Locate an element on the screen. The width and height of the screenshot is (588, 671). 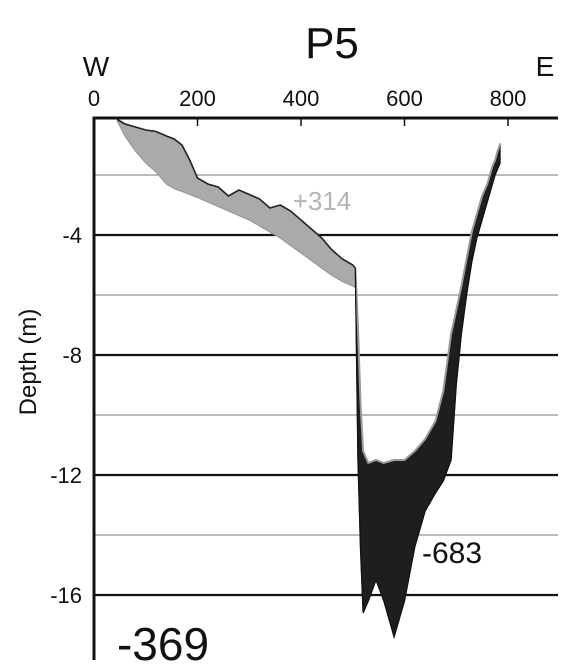
accretion-top-profile is located at coordinates (236, 193).